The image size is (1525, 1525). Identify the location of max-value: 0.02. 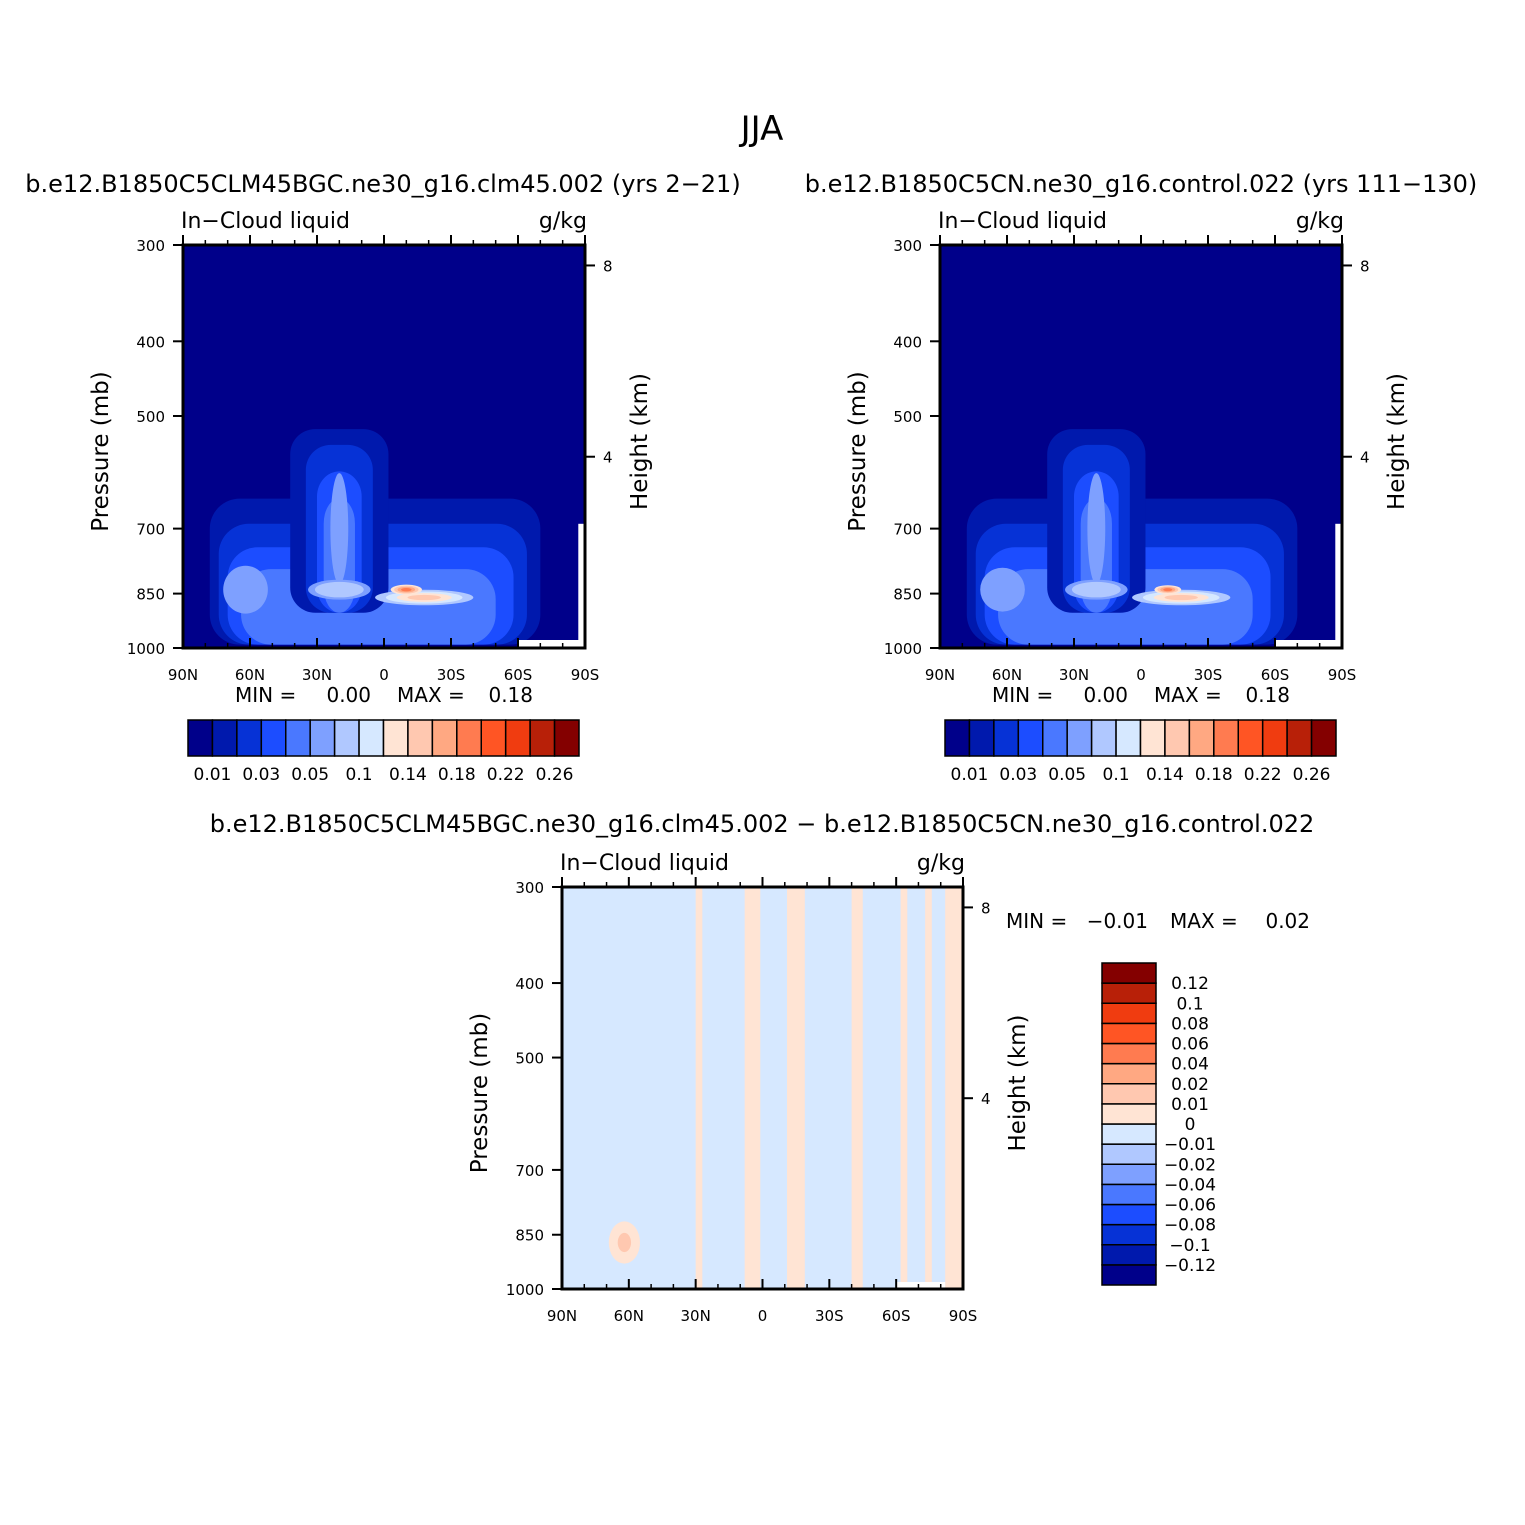
(1287, 921).